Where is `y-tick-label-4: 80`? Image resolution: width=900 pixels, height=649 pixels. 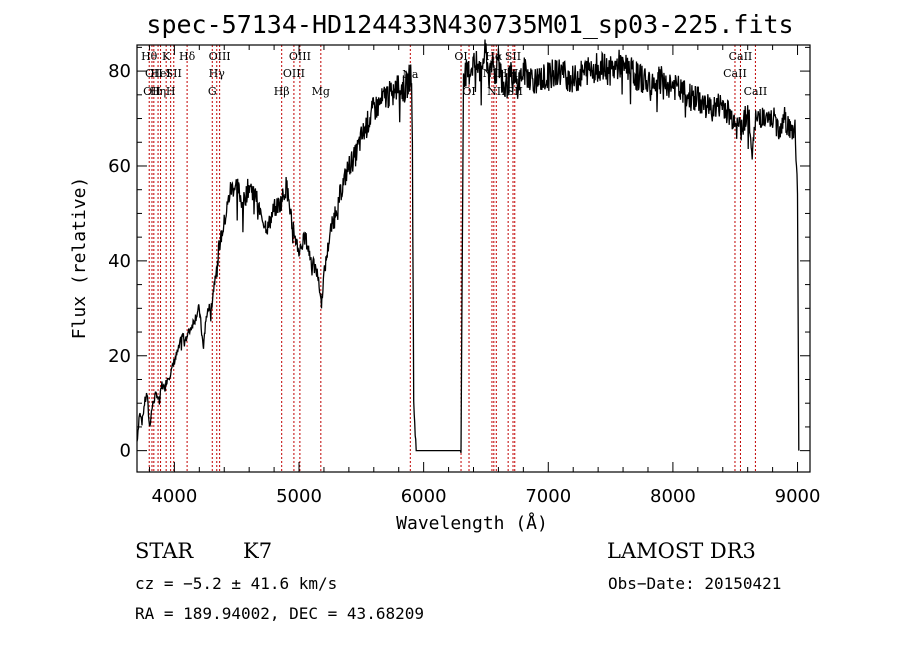
y-tick-label-4: 80 is located at coordinates (119, 71).